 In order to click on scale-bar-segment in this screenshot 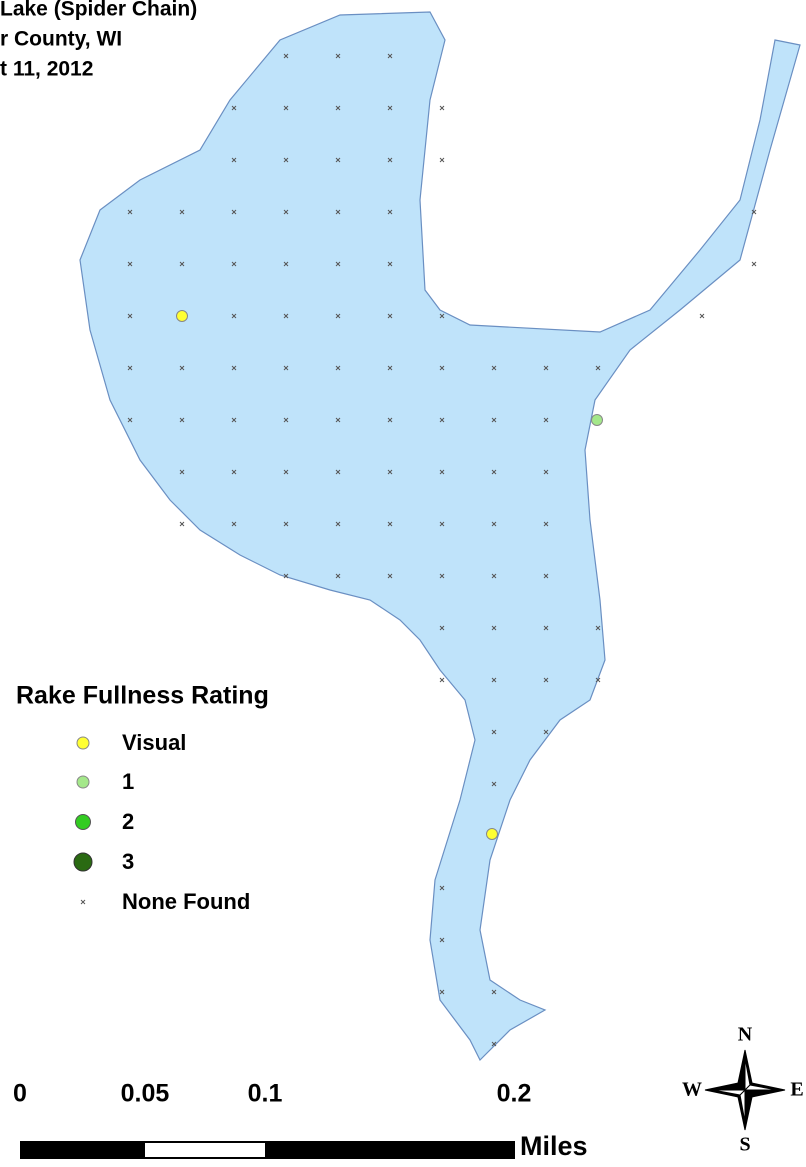, I will do `click(205, 1150)`.